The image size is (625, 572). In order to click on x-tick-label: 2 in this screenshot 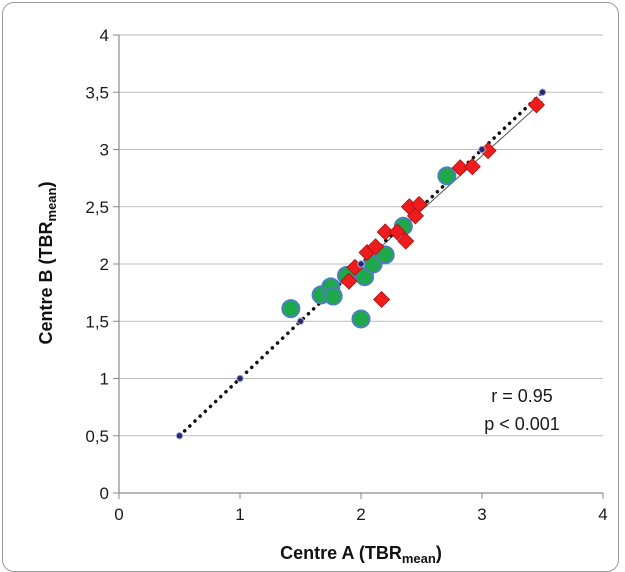, I will do `click(360, 514)`.